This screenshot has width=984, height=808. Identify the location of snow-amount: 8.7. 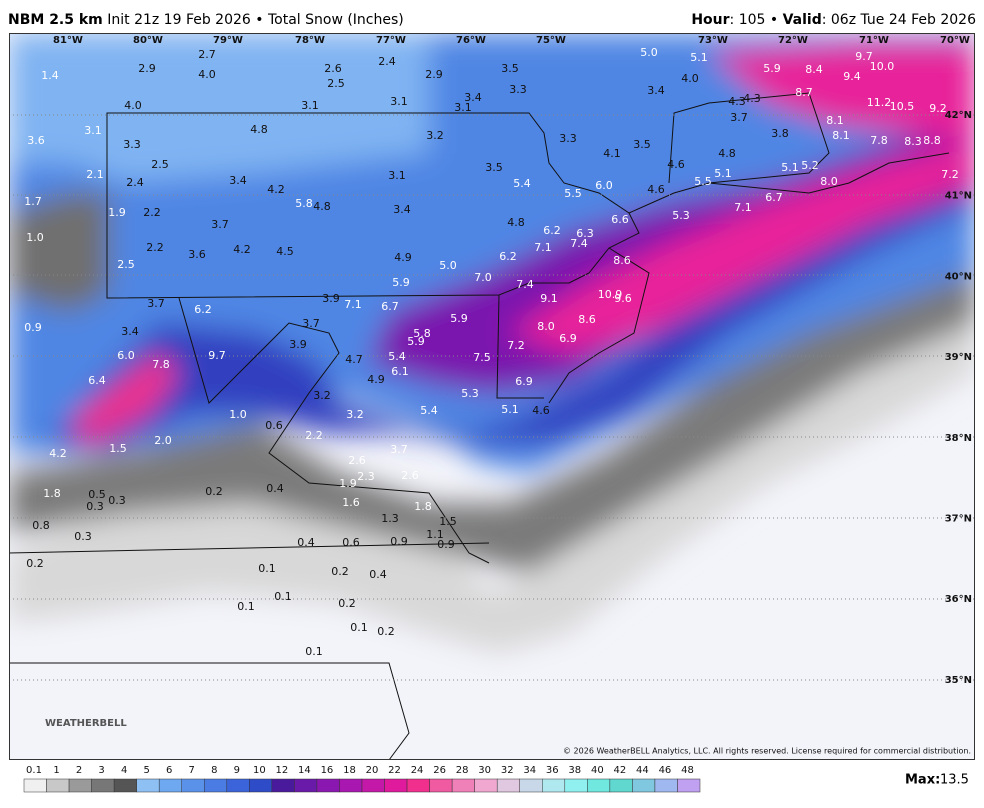
(804, 92).